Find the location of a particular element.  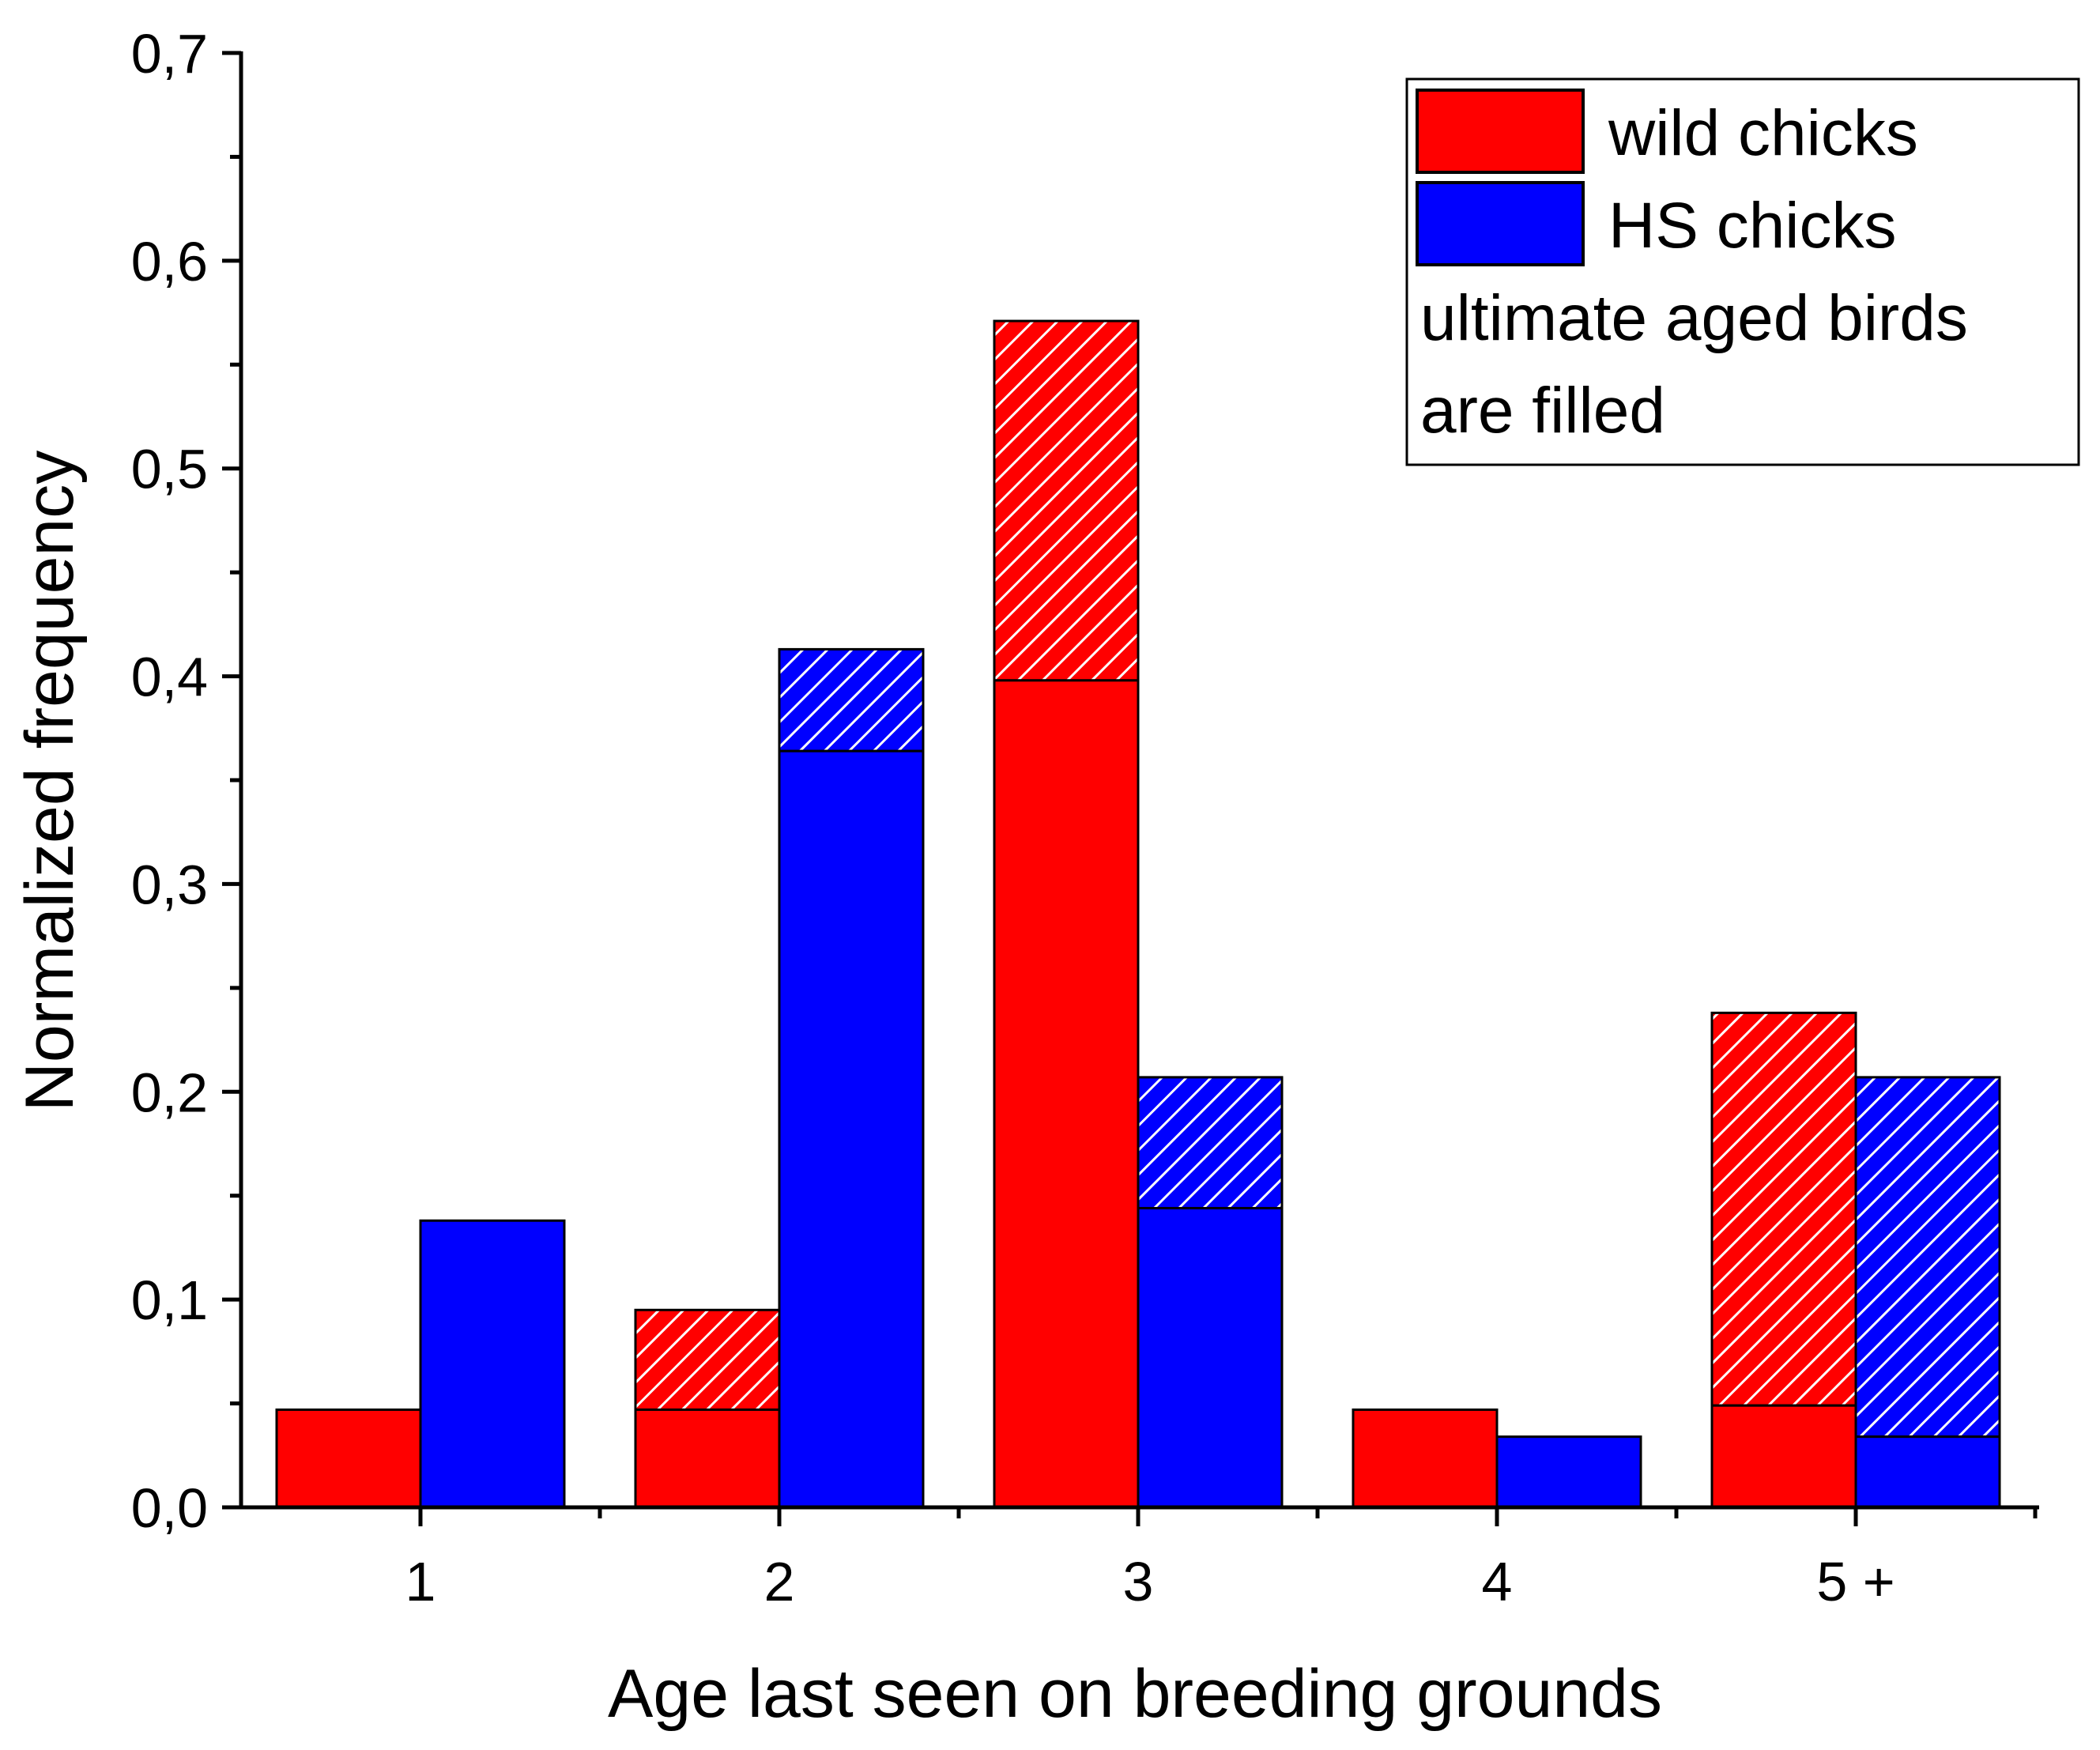

legend-note-line1: ultimate aged birds is located at coordinates (1694, 318).